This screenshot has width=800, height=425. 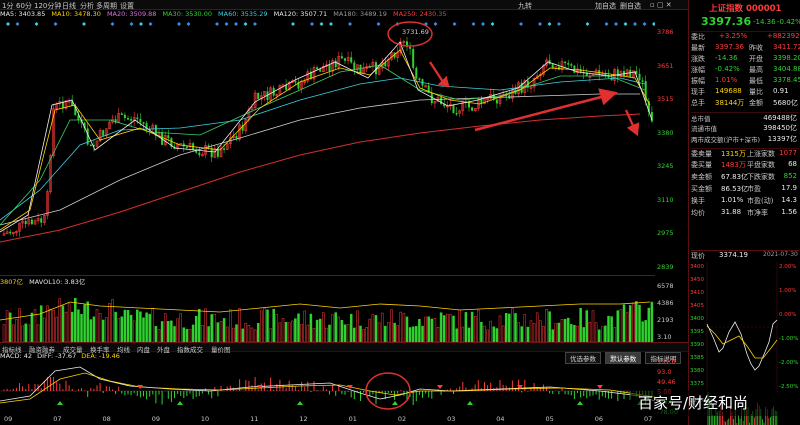 I want to click on quote-value: -14.36, so click(x=726, y=58).